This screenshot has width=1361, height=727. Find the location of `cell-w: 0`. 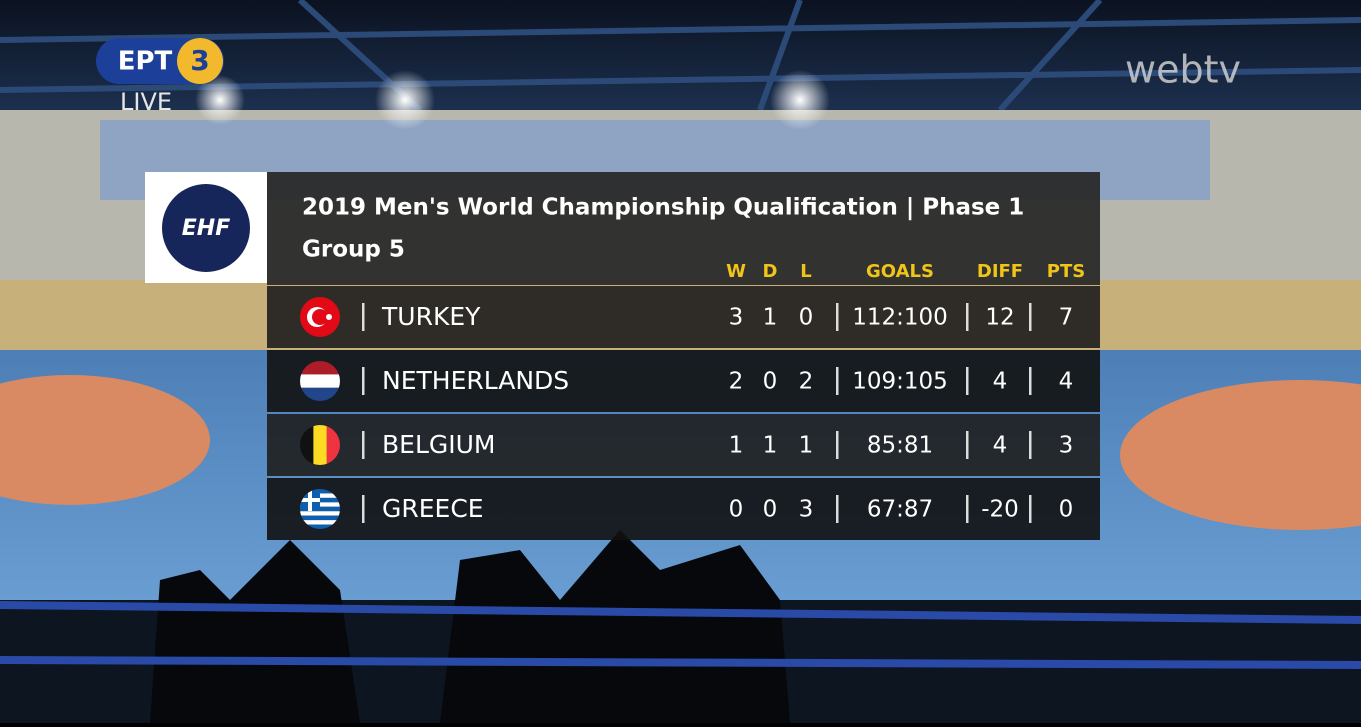

cell-w: 0 is located at coordinates (736, 510).